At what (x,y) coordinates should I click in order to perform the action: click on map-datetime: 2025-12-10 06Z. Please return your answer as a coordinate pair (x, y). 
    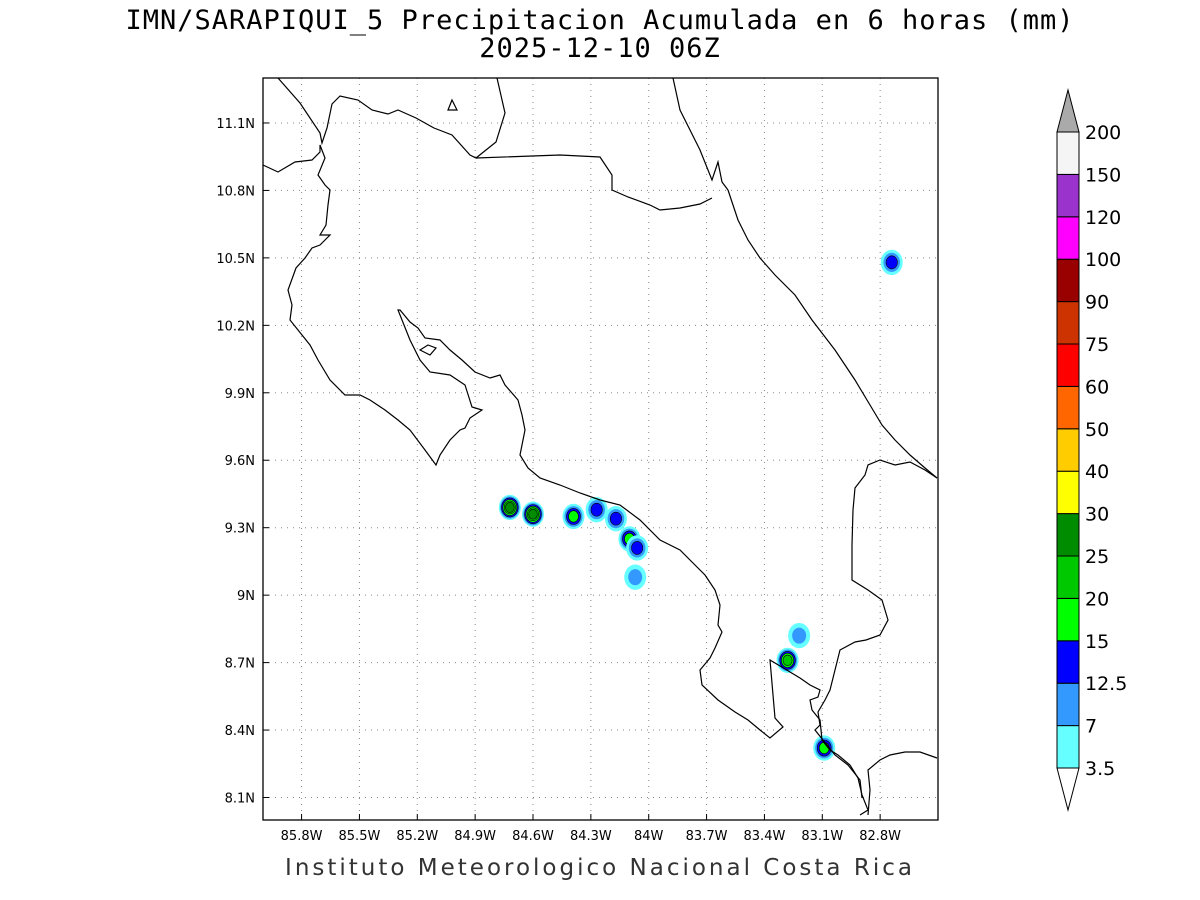
    Looking at the image, I should click on (600, 48).